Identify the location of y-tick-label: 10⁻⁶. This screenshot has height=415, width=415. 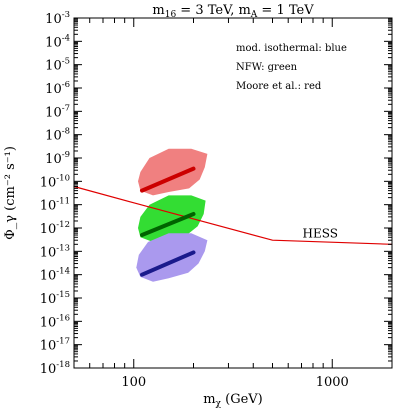
(57, 88).